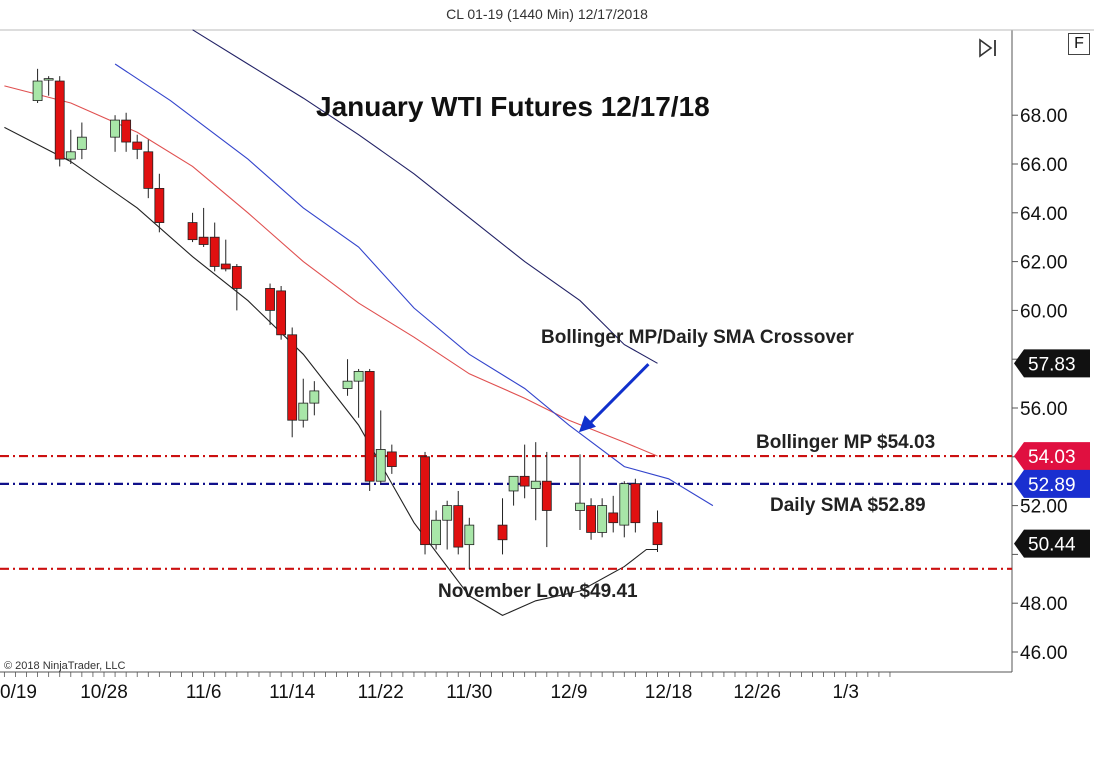 Image resolution: width=1094 pixels, height=760 pixels. Describe the element at coordinates (1044, 214) in the screenshot. I see `y-tick-label-9: 64.00` at that location.